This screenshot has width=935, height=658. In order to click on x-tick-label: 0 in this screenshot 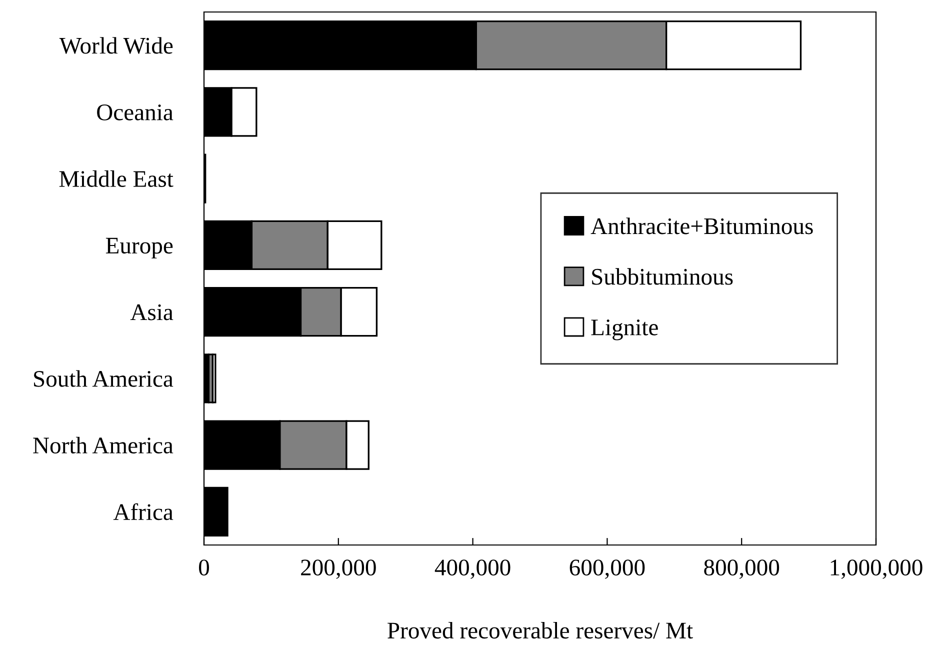, I will do `click(204, 568)`.